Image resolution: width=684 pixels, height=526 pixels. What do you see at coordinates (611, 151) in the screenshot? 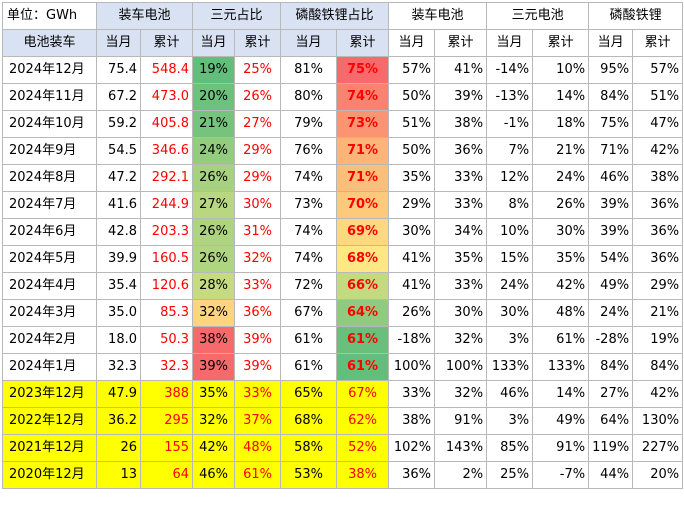
I see `cell-lfp-yoy-month: 71%` at bounding box center [611, 151].